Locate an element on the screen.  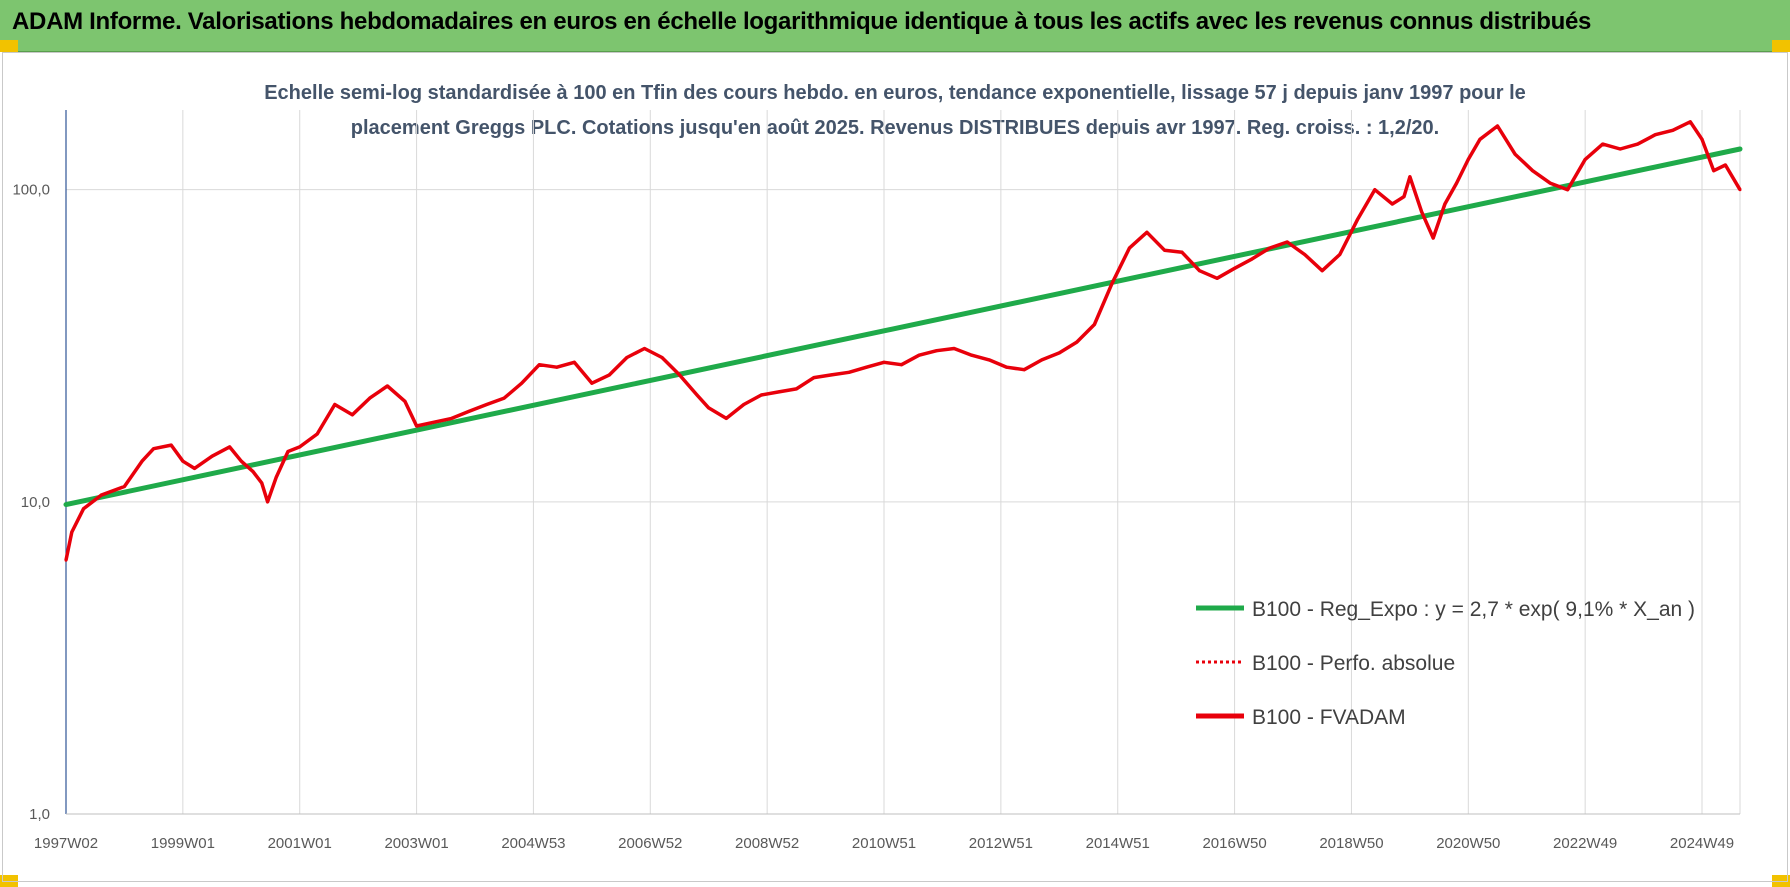
y-tick-label: 10,0 is located at coordinates (35, 502).